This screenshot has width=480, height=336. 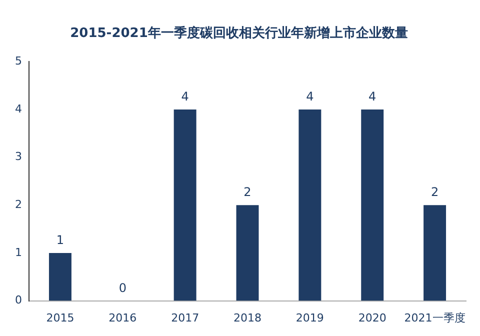 I want to click on x-tick-label: 2016, so click(x=122, y=317).